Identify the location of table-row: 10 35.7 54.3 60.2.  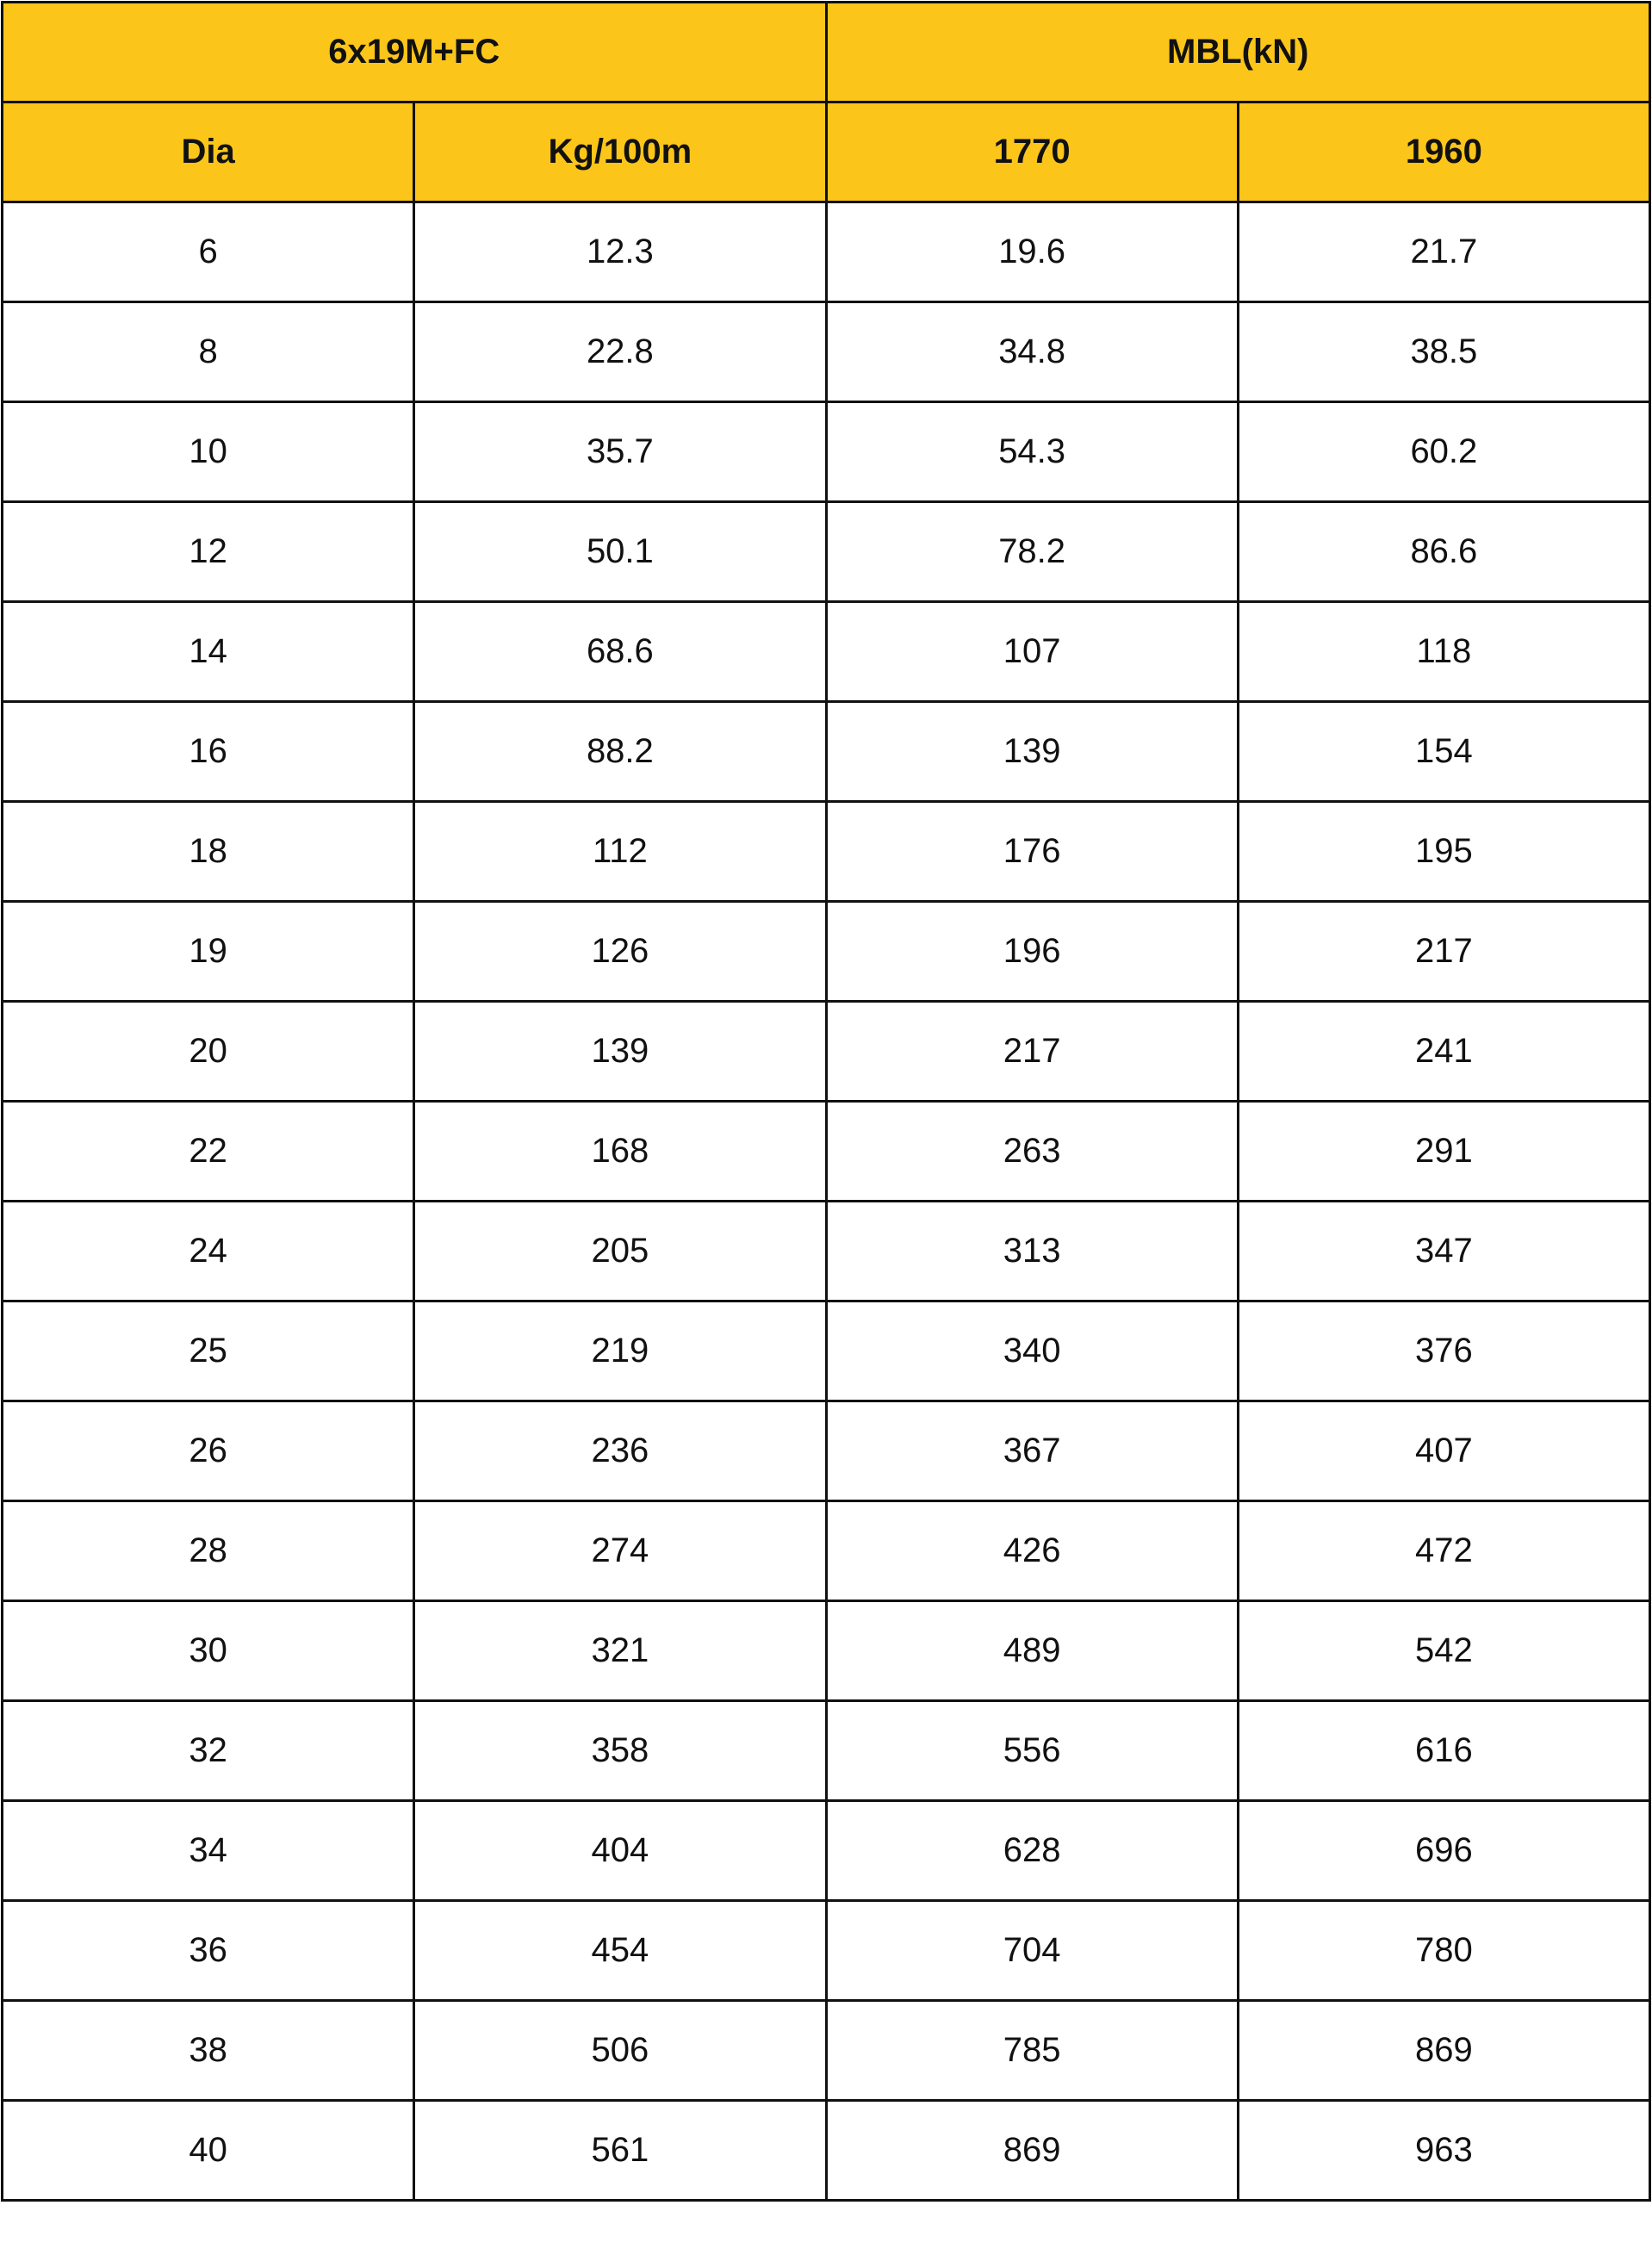
(826, 452).